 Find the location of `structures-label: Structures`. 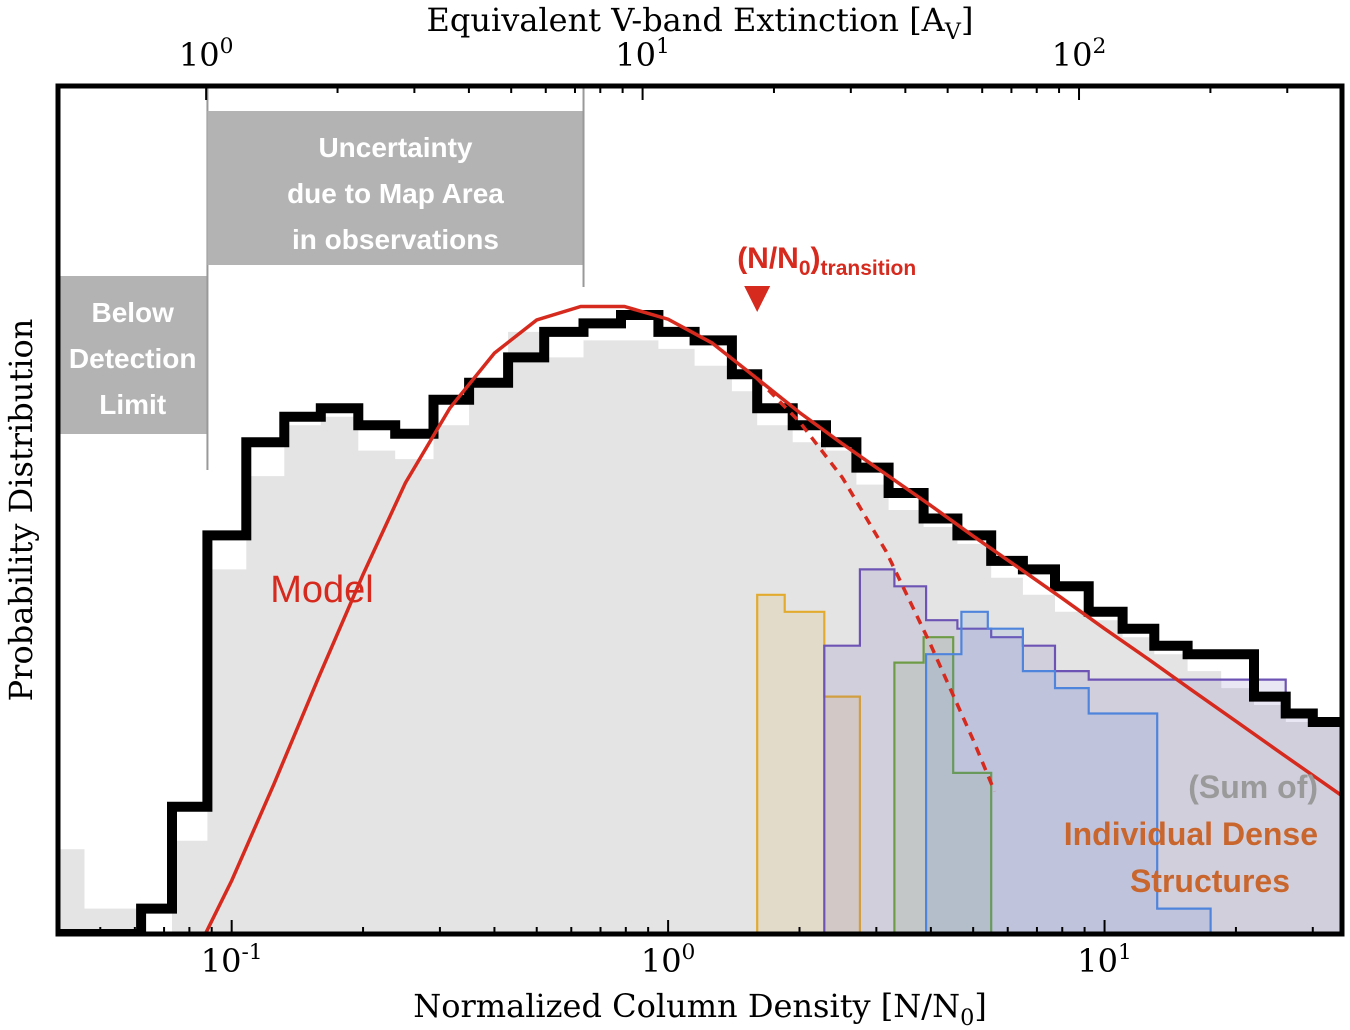

structures-label: Structures is located at coordinates (1210, 881).